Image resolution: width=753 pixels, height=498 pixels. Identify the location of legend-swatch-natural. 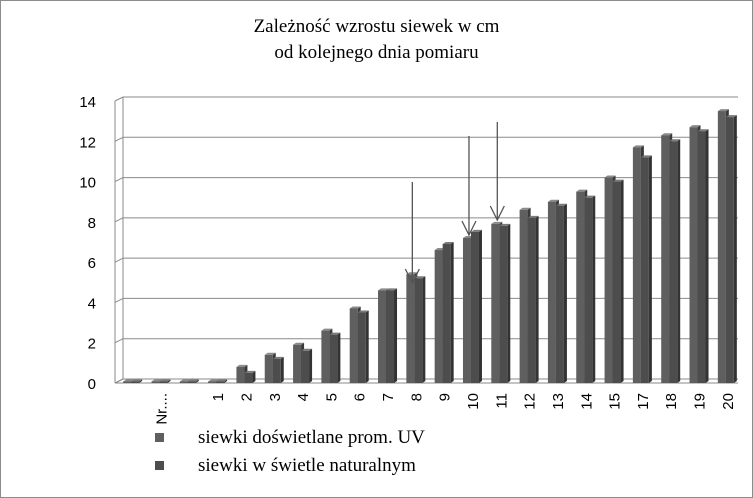
(159, 465).